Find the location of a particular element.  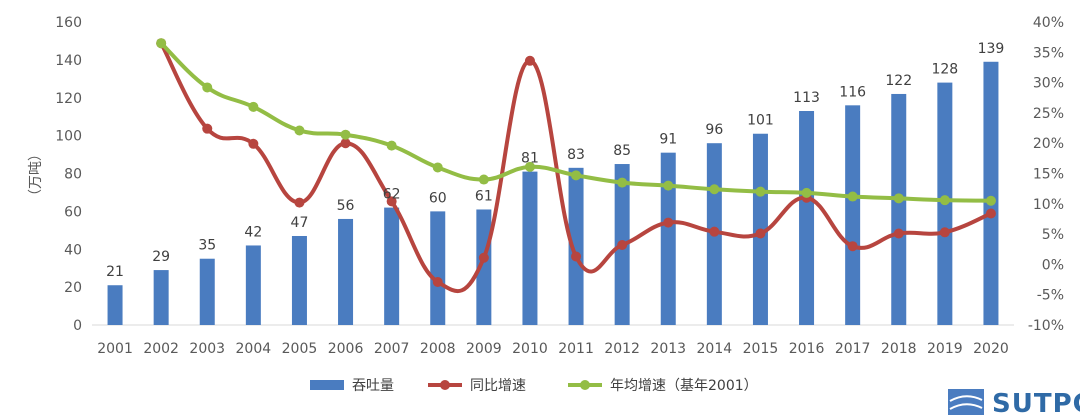

bar-data-label: 128 is located at coordinates (944, 70).